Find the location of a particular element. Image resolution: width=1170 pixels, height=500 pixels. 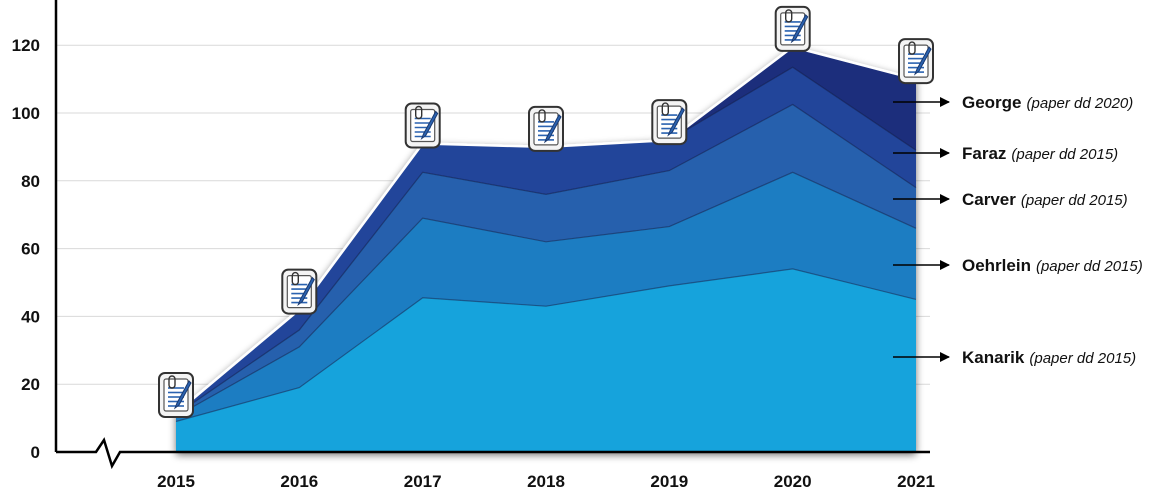

y-tick-label: 120 is located at coordinates (26, 45).